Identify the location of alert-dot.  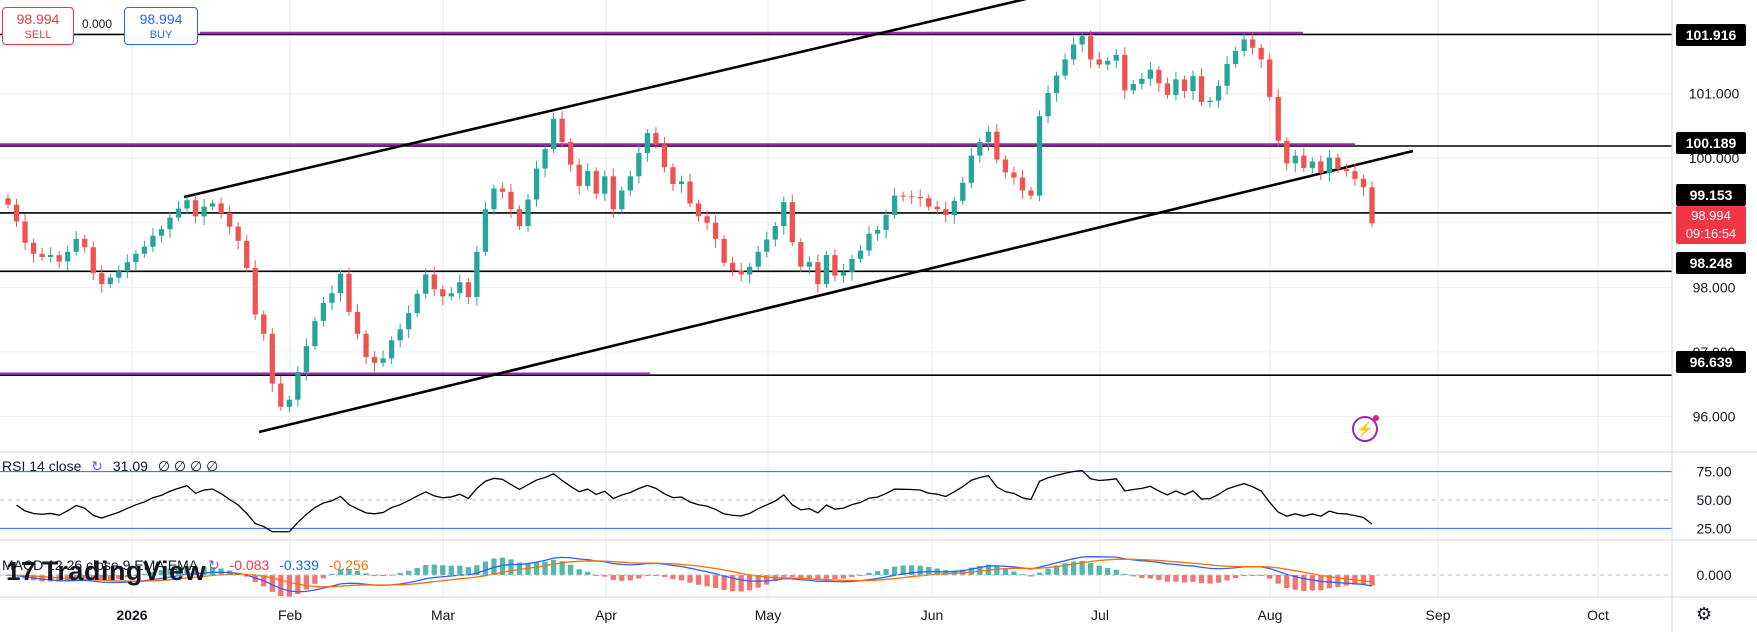
(1376, 418).